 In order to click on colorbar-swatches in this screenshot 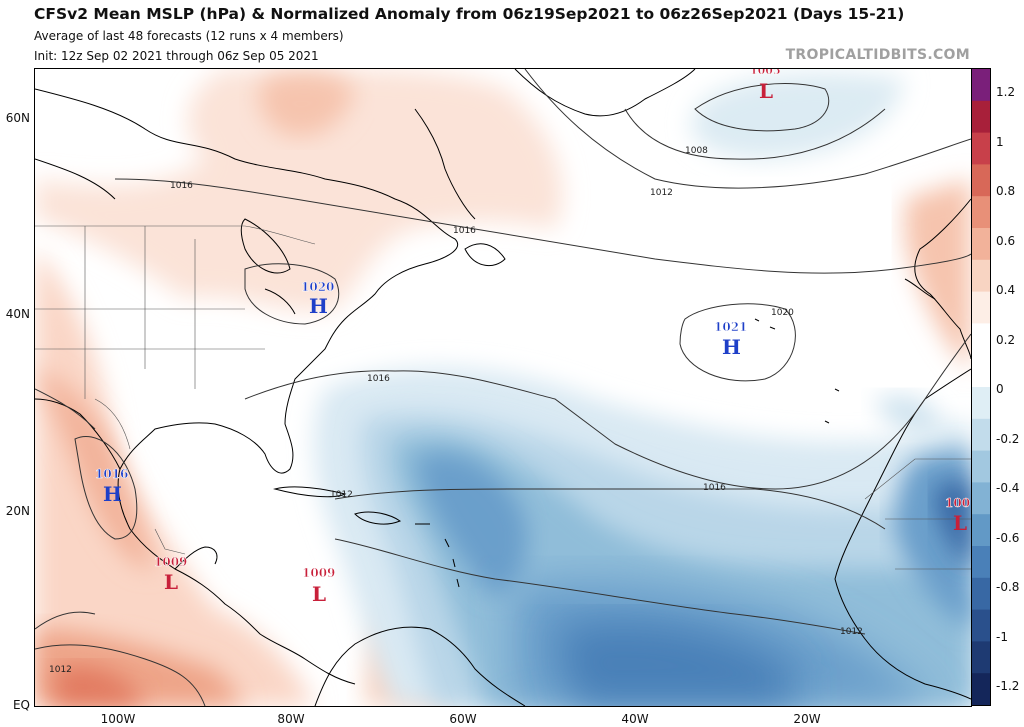, I will do `click(981, 387)`.